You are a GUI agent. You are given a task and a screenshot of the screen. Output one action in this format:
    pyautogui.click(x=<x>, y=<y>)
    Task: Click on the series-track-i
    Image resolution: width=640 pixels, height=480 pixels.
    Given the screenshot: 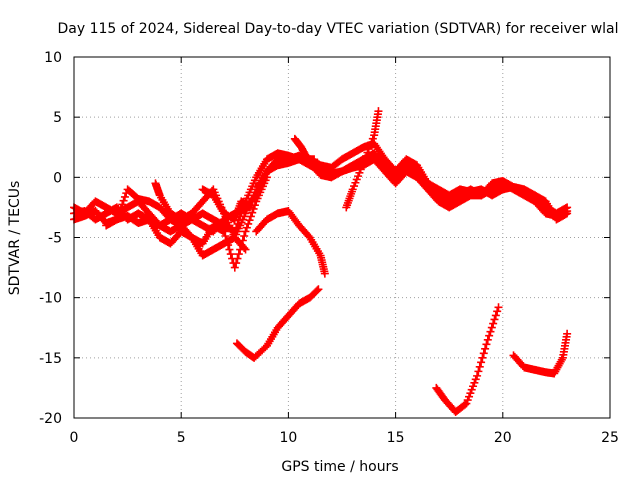 What is the action you would take?
    pyautogui.click(x=362, y=159)
    